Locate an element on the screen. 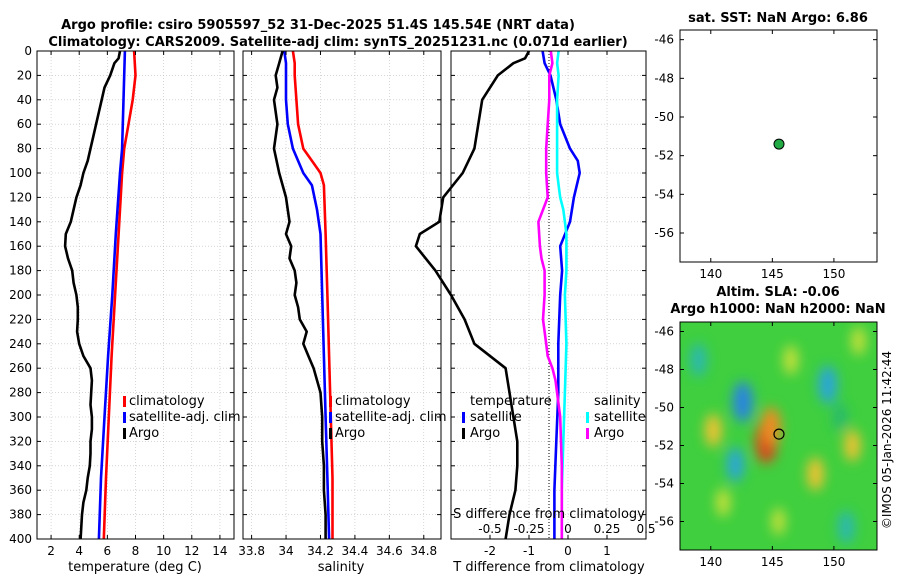 The width and height of the screenshot is (900, 580). temperature-legend: climatology satellite-adj. clim Argo is located at coordinates (182, 417).